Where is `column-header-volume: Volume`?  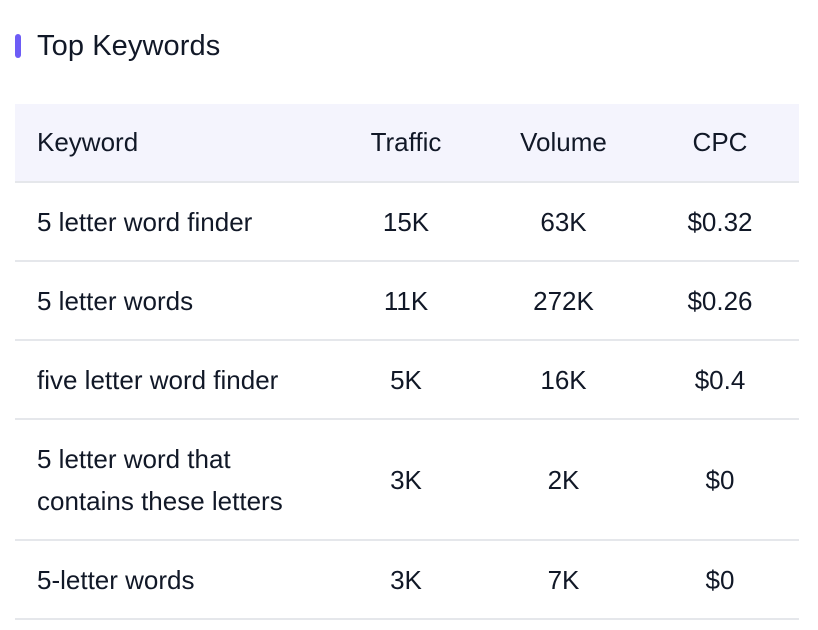 column-header-volume: Volume is located at coordinates (563, 143).